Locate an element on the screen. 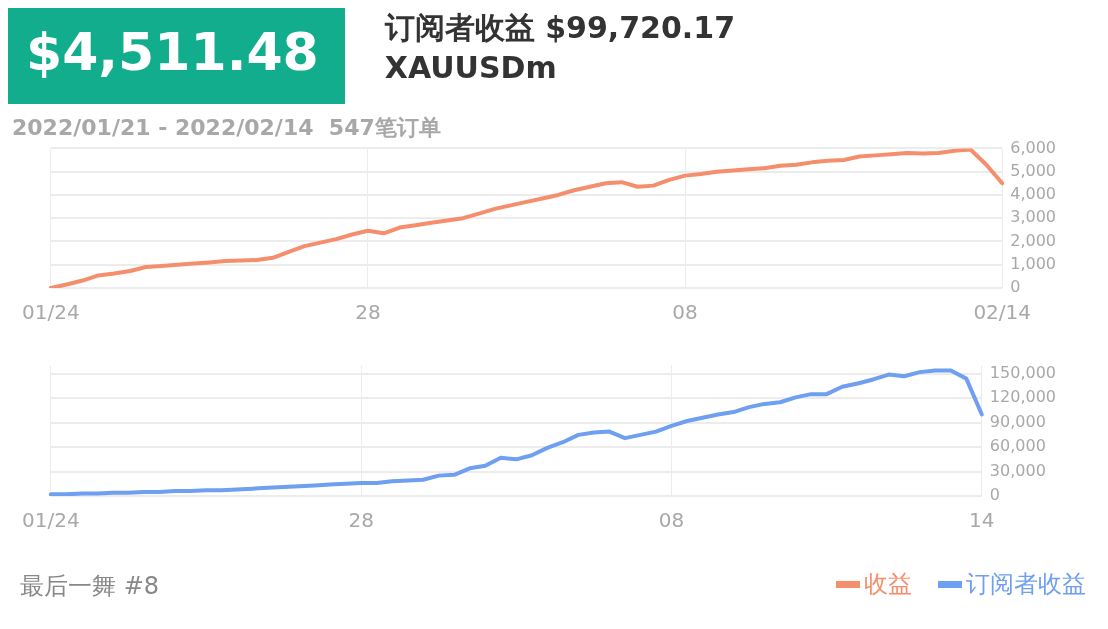  legend-label: 收益 is located at coordinates (888, 584).